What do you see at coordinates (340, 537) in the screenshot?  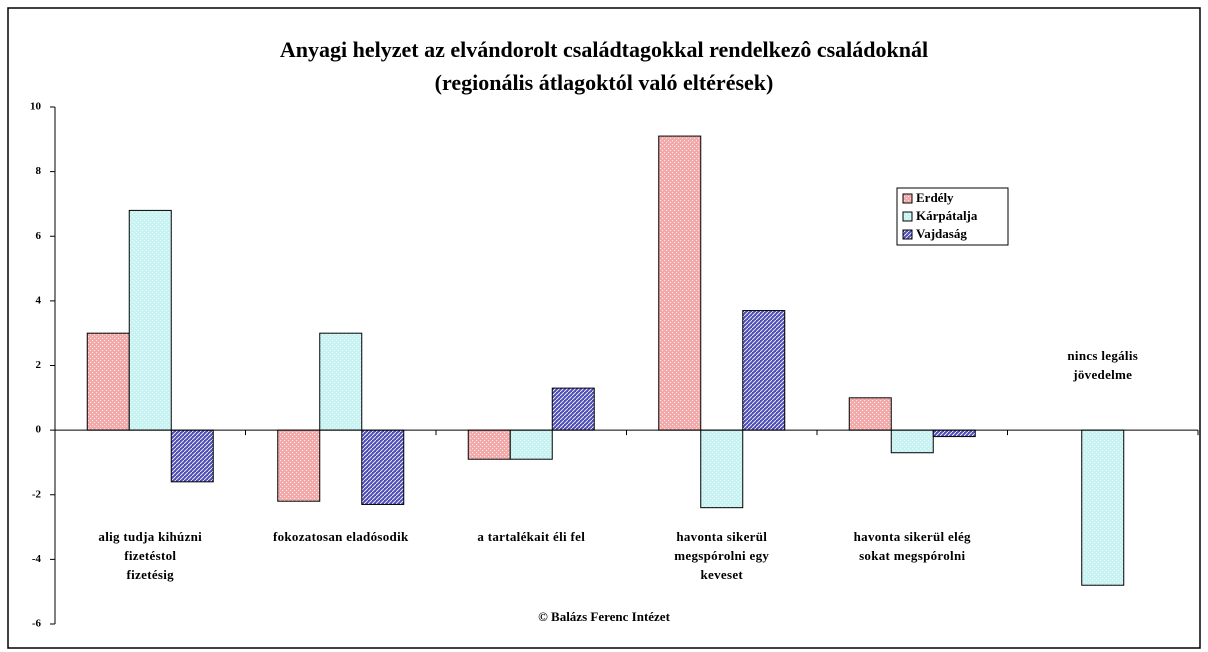 I see `x-tick-label: fokozatosan eladósodik` at bounding box center [340, 537].